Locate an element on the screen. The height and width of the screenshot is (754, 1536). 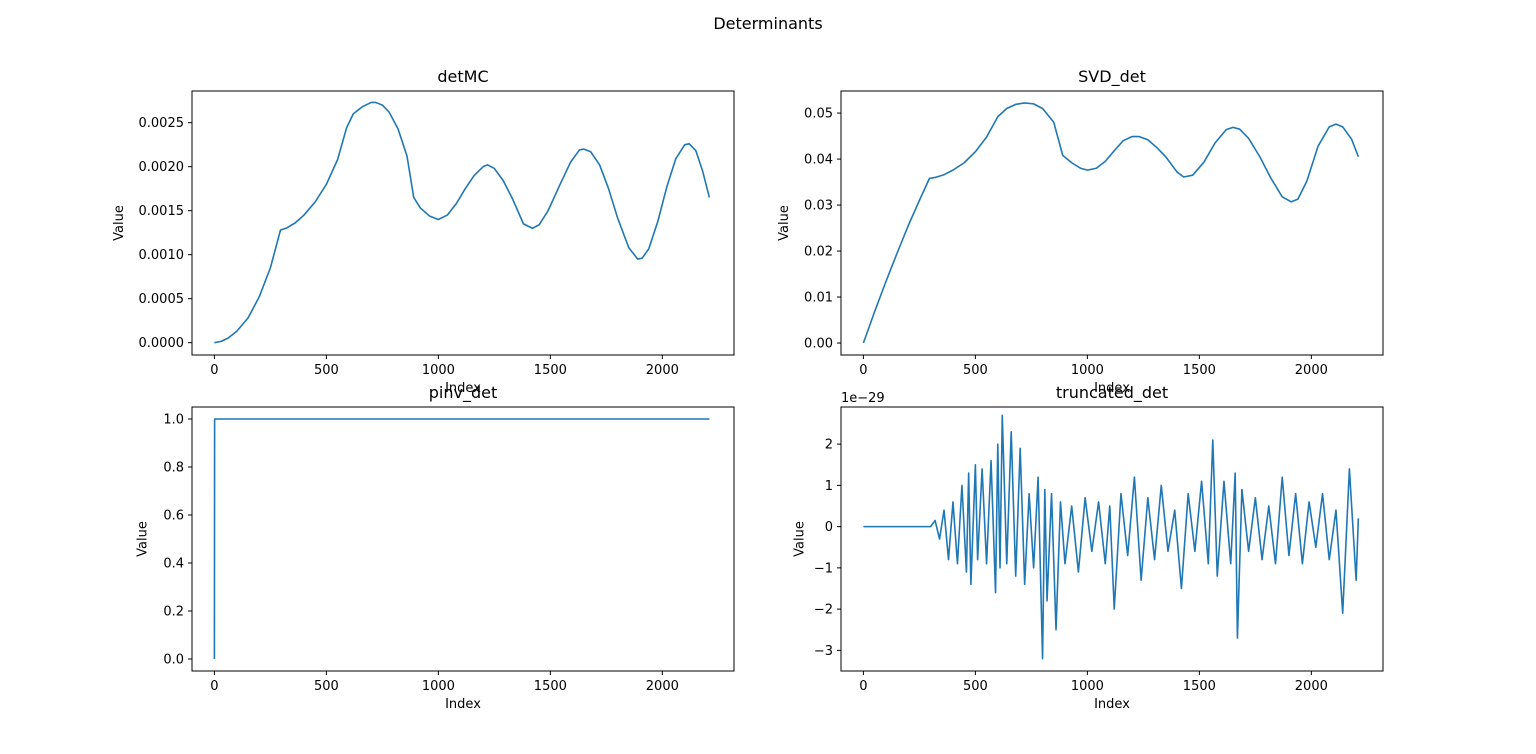
y-tick-label: 0.0 is located at coordinates (173, 660).